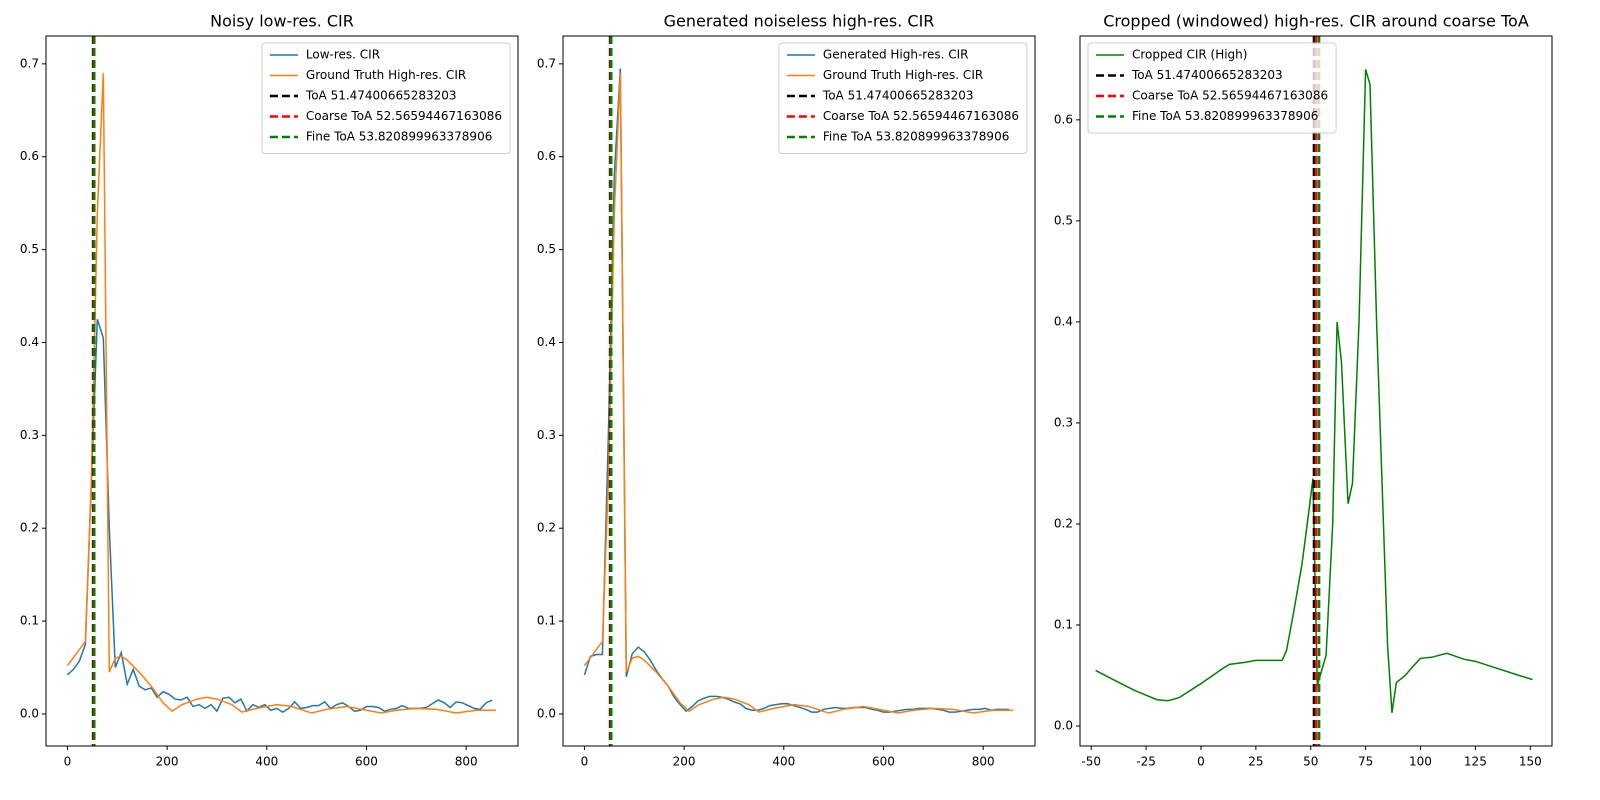 Image resolution: width=1600 pixels, height=800 pixels. I want to click on x-tick-label: 150, so click(1530, 762).